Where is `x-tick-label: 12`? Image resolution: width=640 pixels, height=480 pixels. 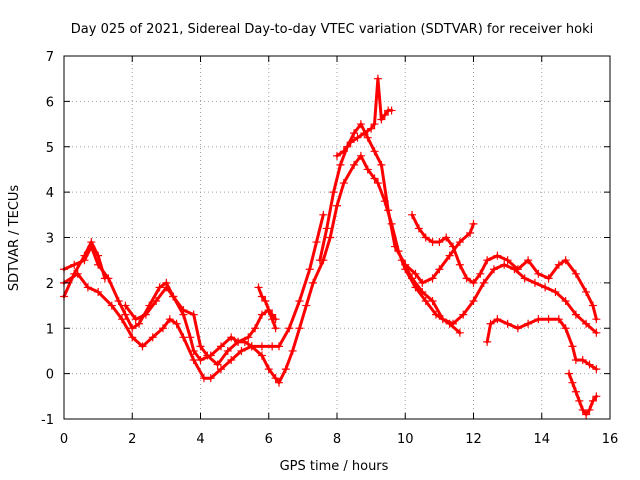 x-tick-label: 12 is located at coordinates (473, 439).